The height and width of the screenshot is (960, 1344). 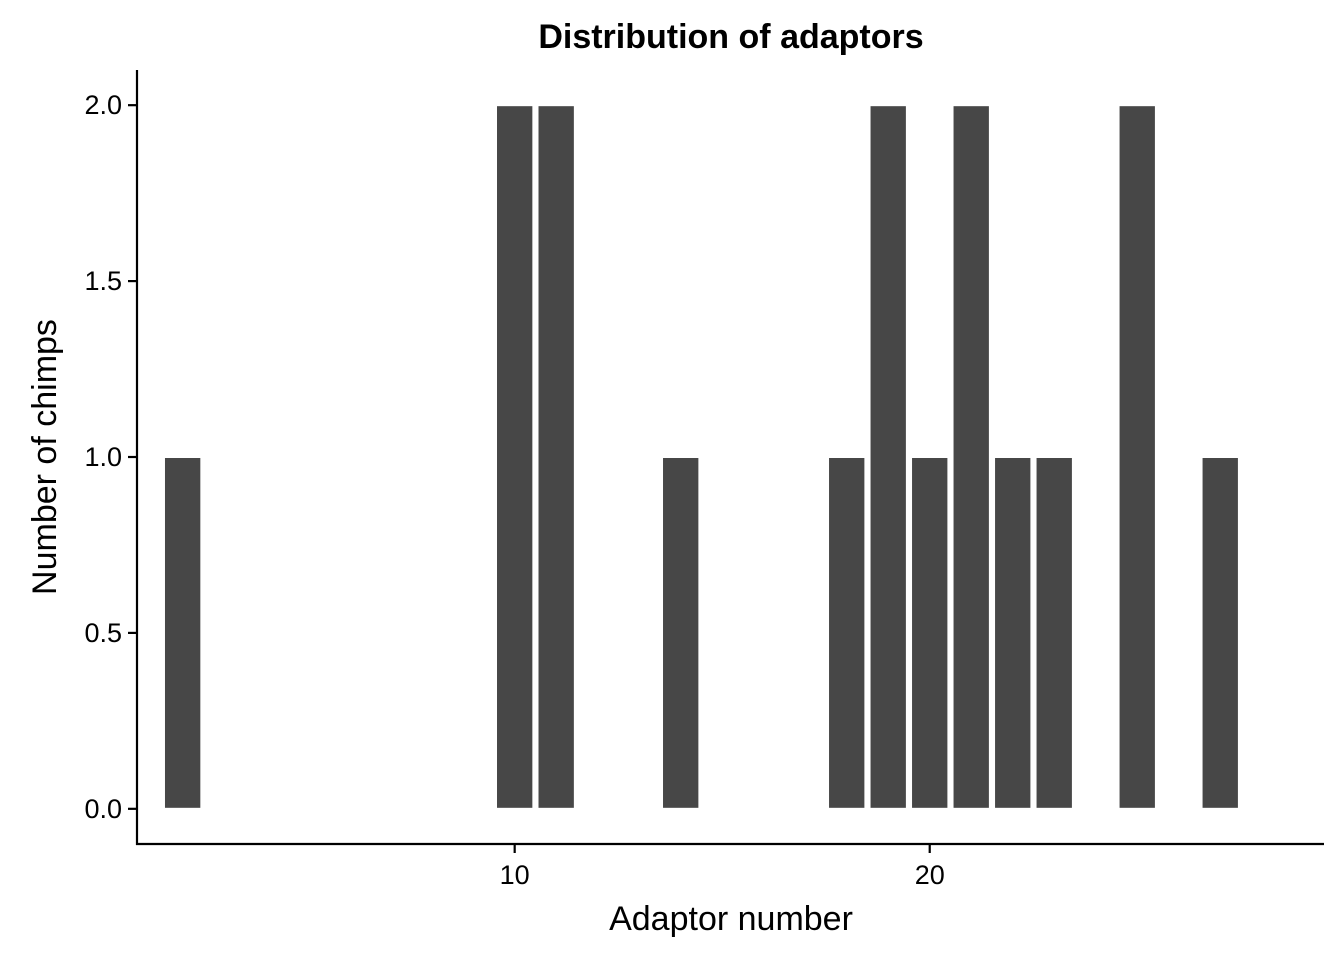 What do you see at coordinates (515, 875) in the screenshot?
I see `x-tick-label: 10` at bounding box center [515, 875].